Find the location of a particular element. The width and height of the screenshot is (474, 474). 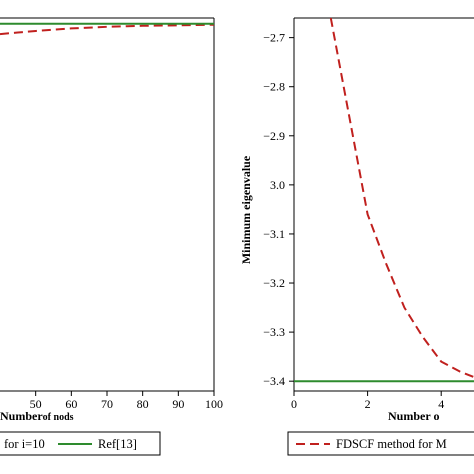

right-y-tick-label-2: −2.9 is located at coordinates (274, 136).